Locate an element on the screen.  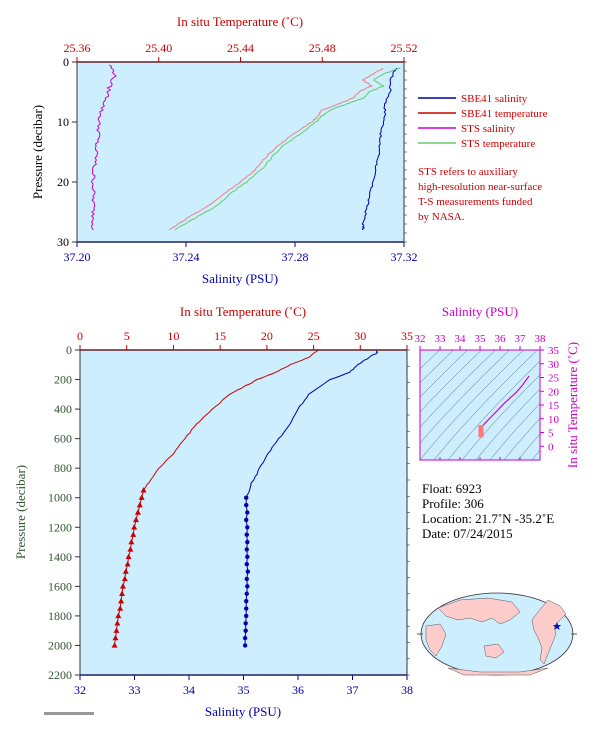
top-bottom-tick-label: 37.32 is located at coordinates (404, 257).